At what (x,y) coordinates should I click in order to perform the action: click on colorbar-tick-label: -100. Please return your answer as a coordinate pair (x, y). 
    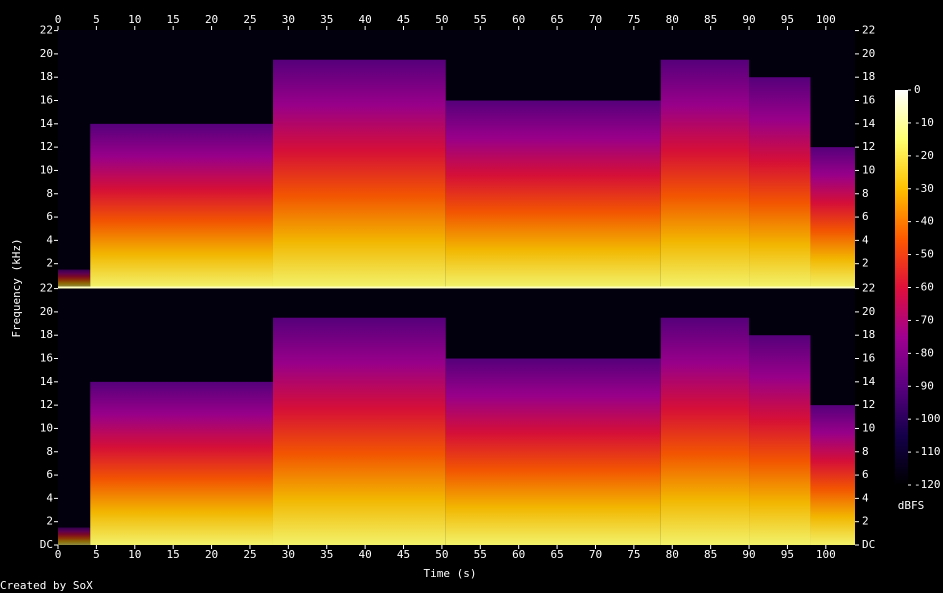
    Looking at the image, I should click on (927, 418).